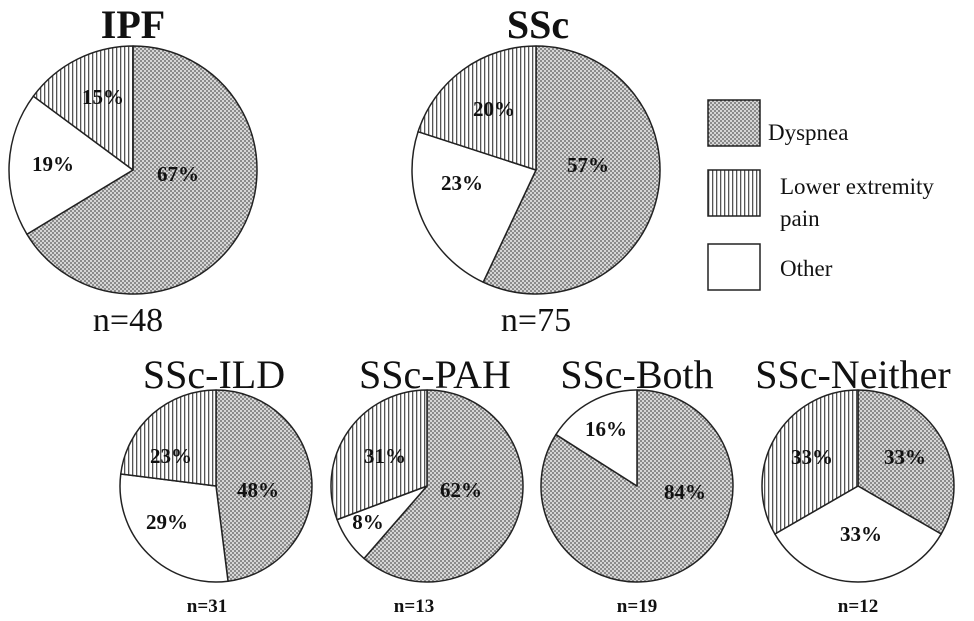  What do you see at coordinates (368, 522) in the screenshot?
I see `slice-percent-label: 8%` at bounding box center [368, 522].